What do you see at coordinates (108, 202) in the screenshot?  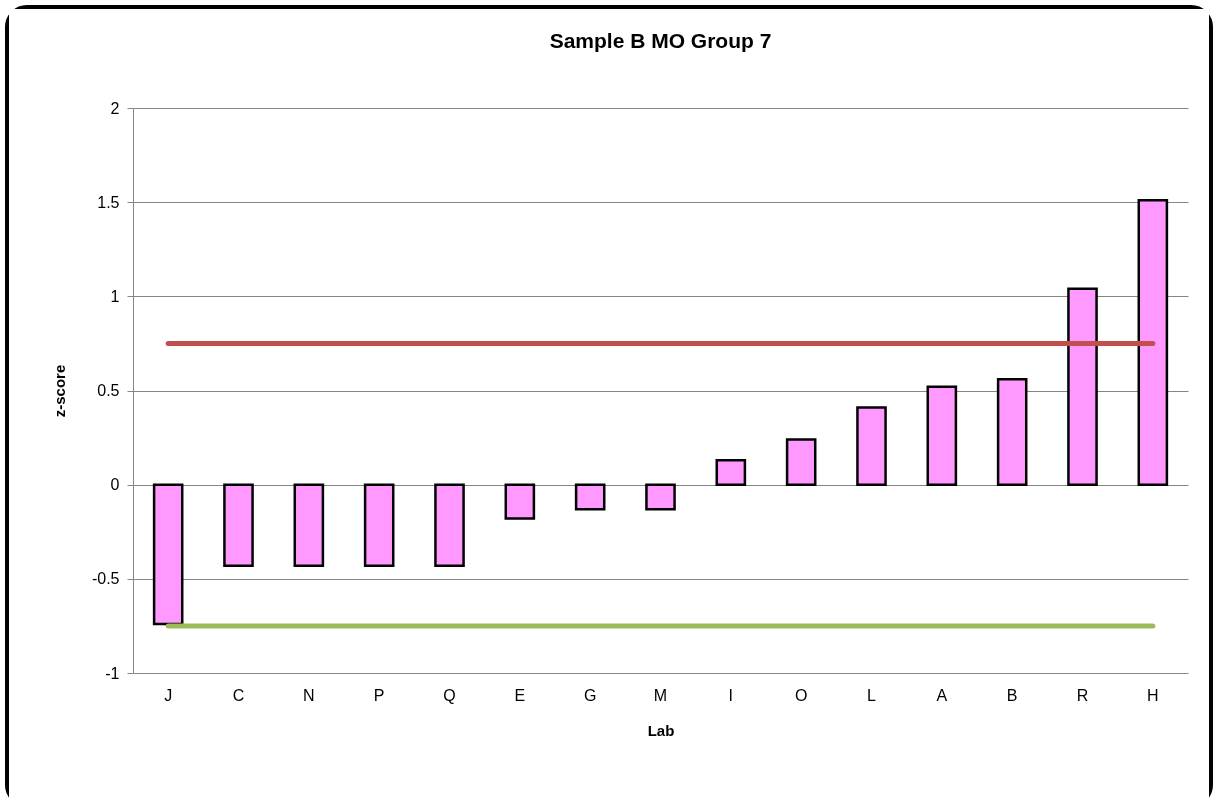 I see `y-tick-label: 1.5` at bounding box center [108, 202].